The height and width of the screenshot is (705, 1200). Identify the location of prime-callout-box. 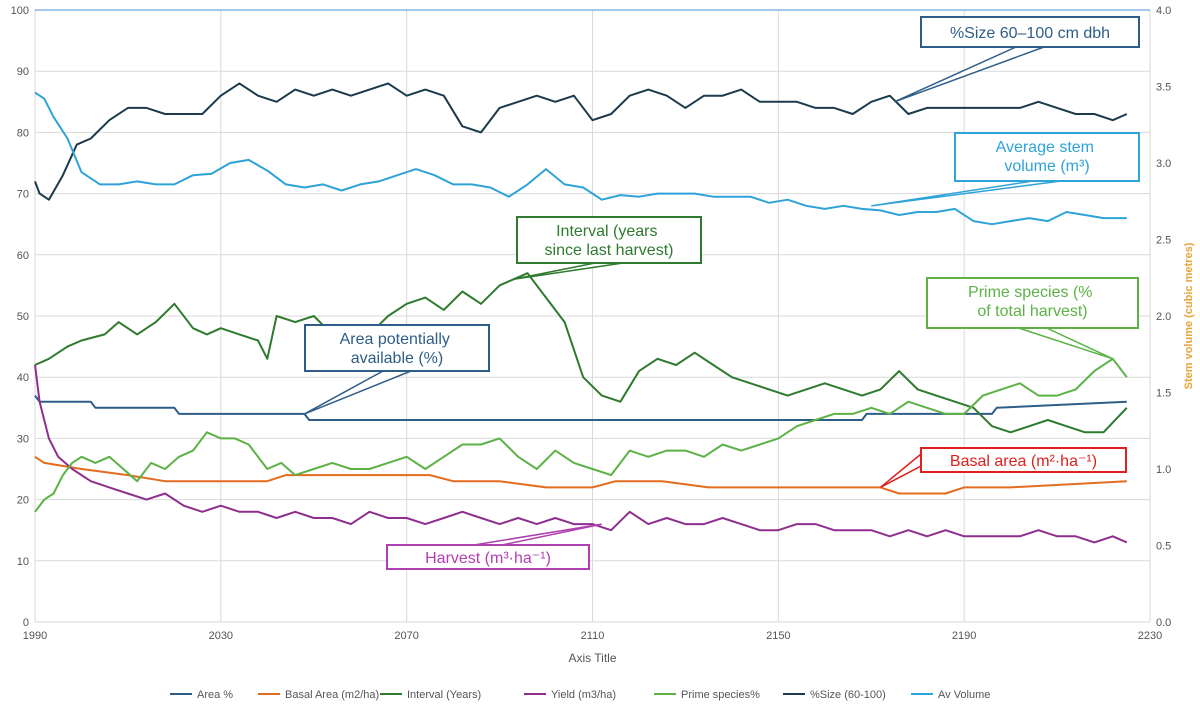
(1032, 303).